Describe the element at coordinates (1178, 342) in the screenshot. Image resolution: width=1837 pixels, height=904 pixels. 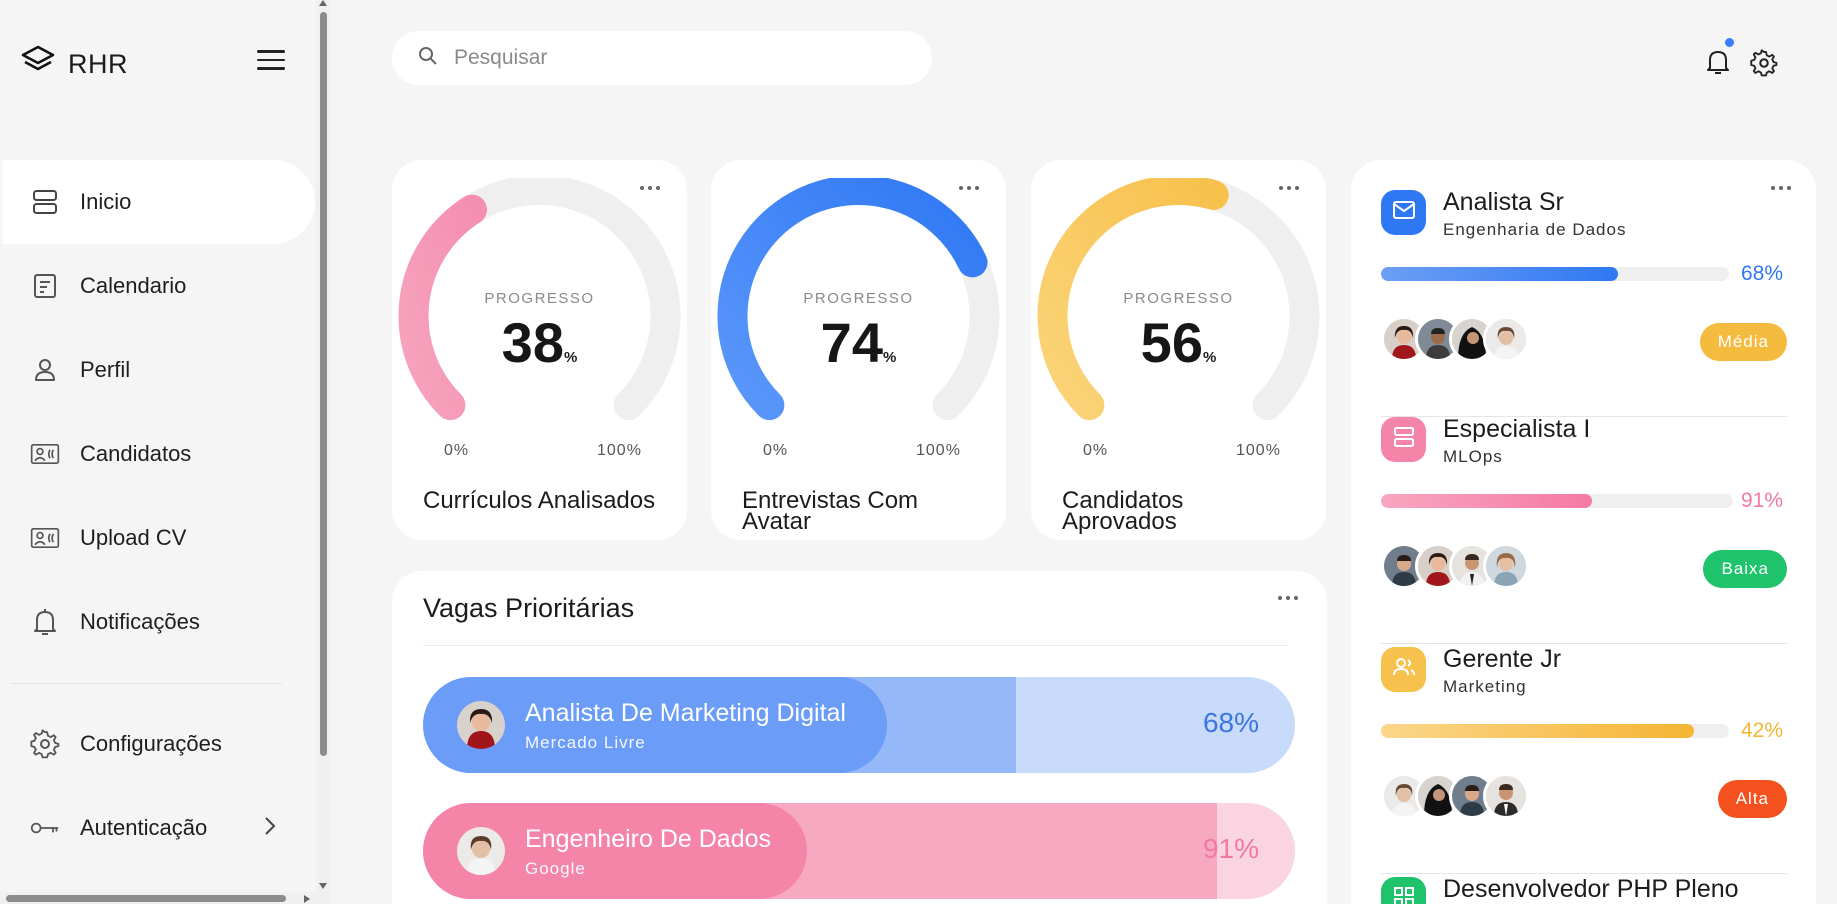
I see `gauge-value: 56%` at that location.